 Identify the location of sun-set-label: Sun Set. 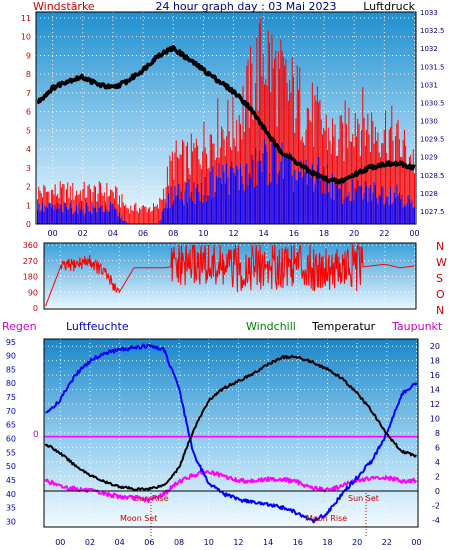
(363, 498).